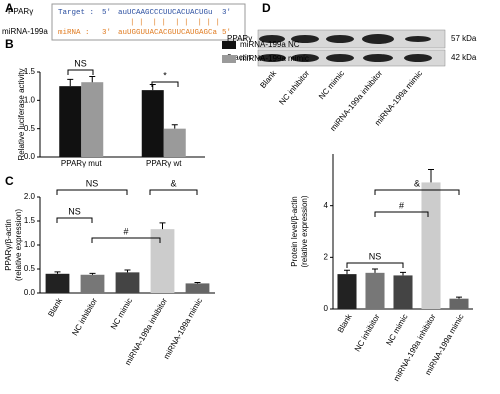 Image resolution: width=500 pixels, height=394 pixels. I want to click on y-axis-title: Relative luciferase activity, so click(21, 114).